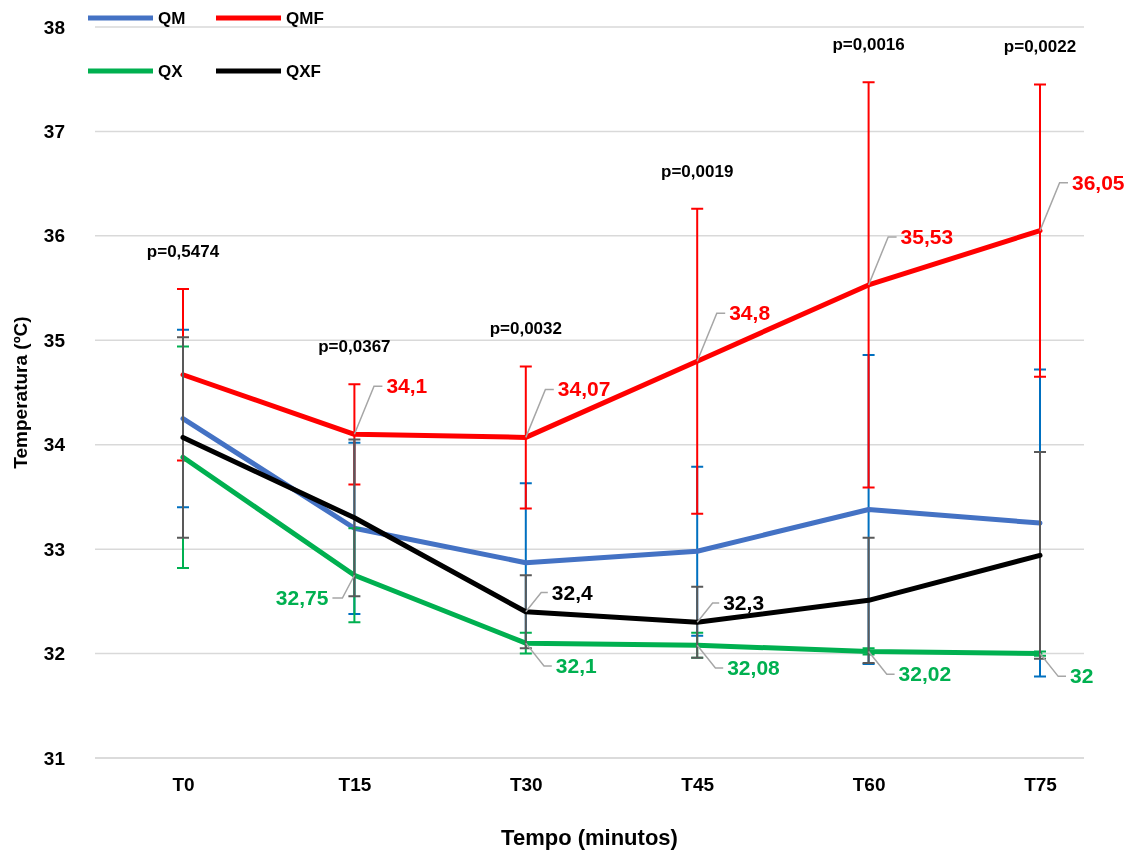 This screenshot has height=852, width=1124. Describe the element at coordinates (183, 252) in the screenshot. I see `annotation: p=0,5474` at that location.